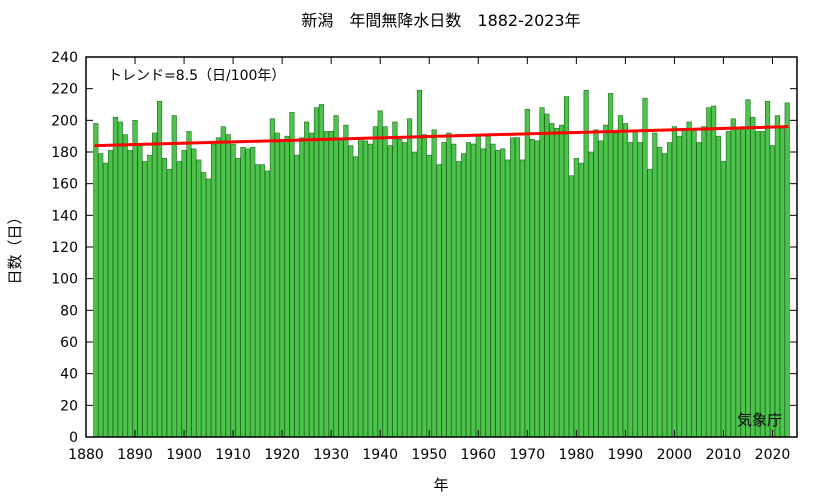 The width and height of the screenshot is (833, 502). What do you see at coordinates (326, 284) in the screenshot?
I see `bar-1929` at bounding box center [326, 284].